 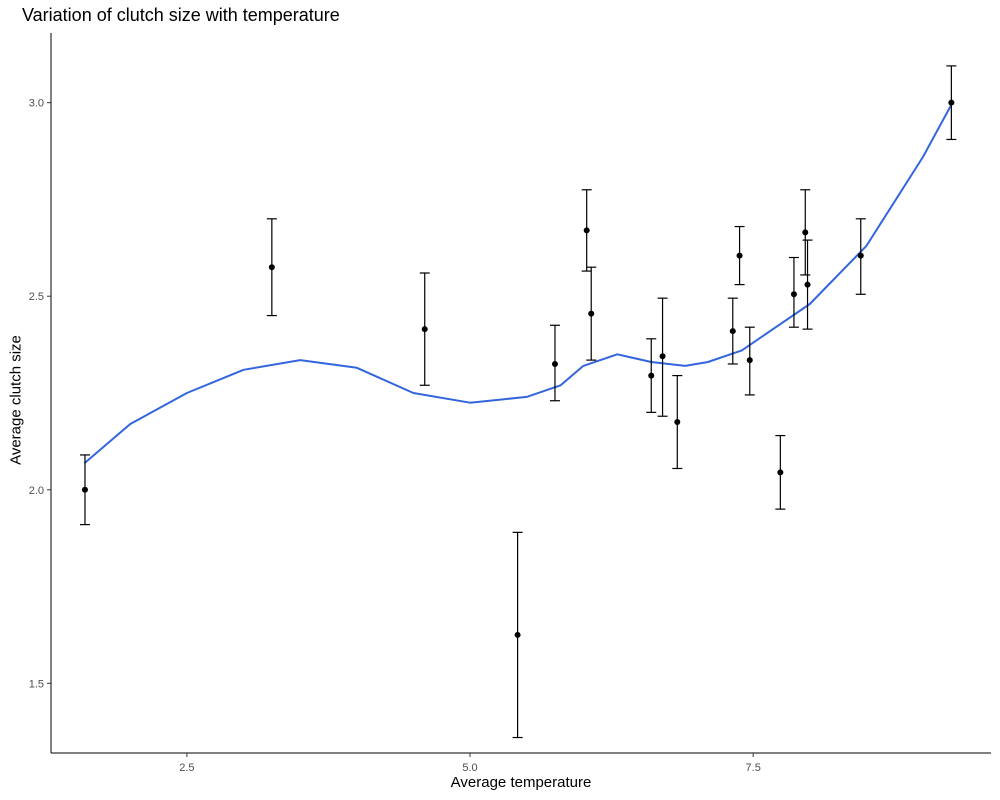 What do you see at coordinates (521, 782) in the screenshot?
I see `x-axis-label: Average temperature` at bounding box center [521, 782].